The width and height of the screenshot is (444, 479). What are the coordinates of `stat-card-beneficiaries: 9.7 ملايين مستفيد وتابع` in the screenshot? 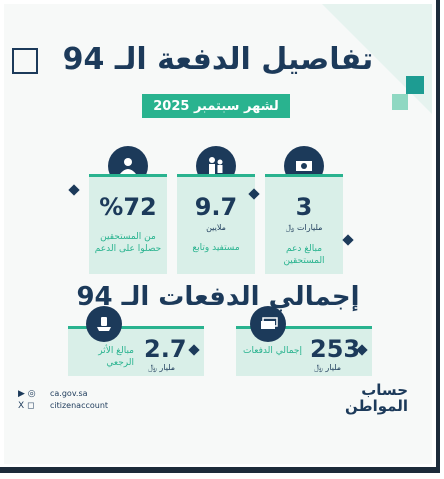 It's located at (216, 224).